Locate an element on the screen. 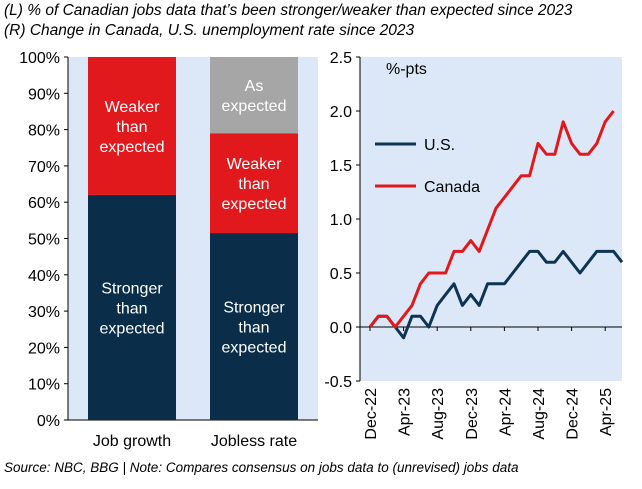  left-y-tick-label: 80% is located at coordinates (44, 131).